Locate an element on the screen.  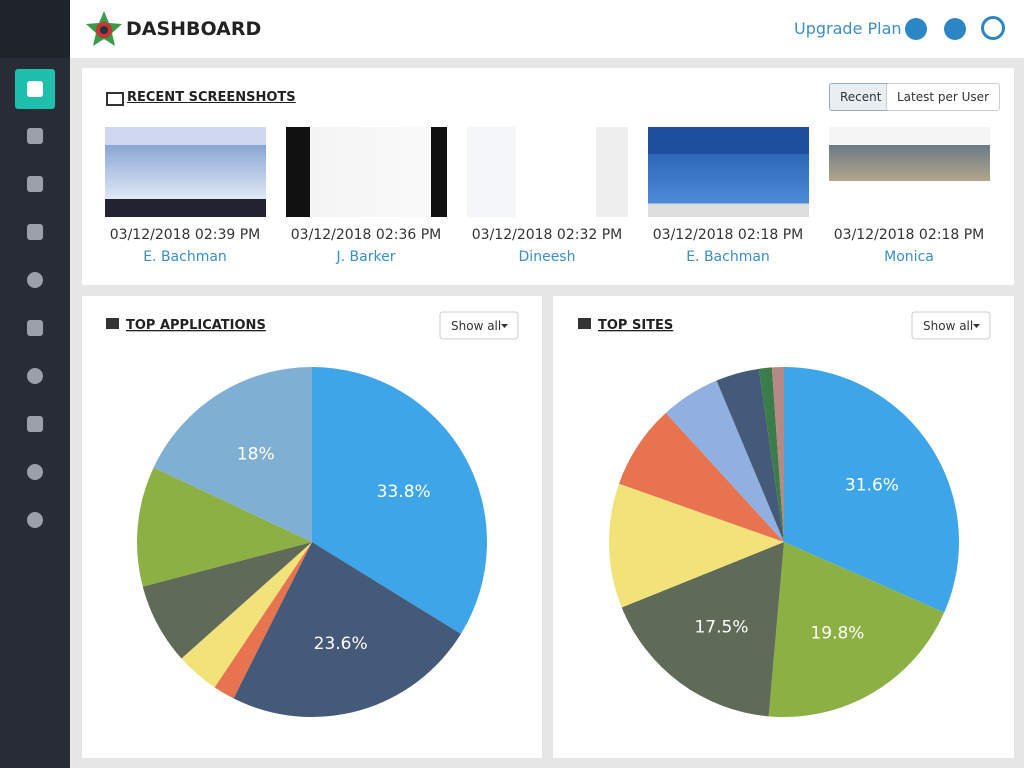
screenshot-user: Monica is located at coordinates (909, 257).